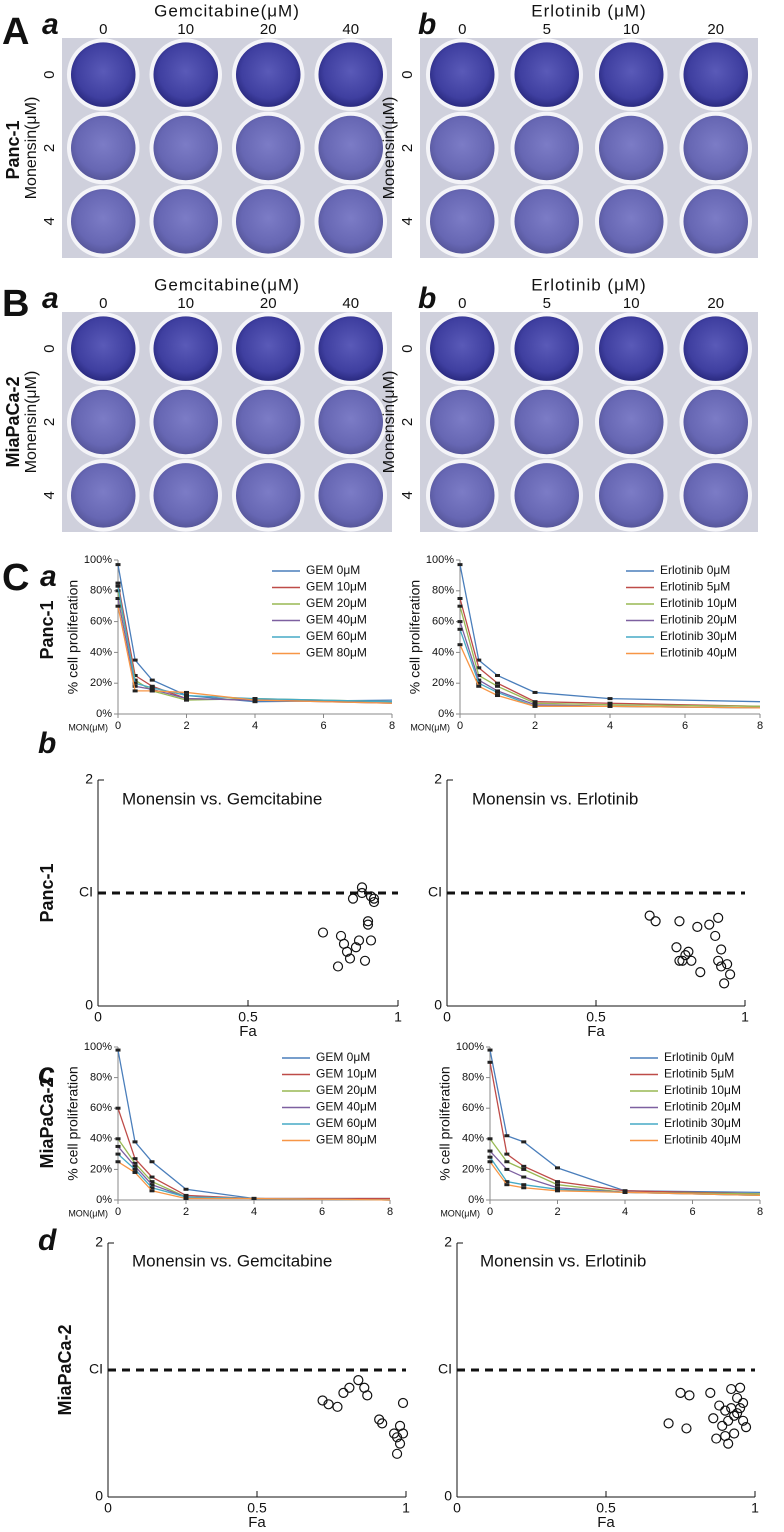  Describe the element at coordinates (547, 303) in the screenshot. I see `column-label: 5` at that location.